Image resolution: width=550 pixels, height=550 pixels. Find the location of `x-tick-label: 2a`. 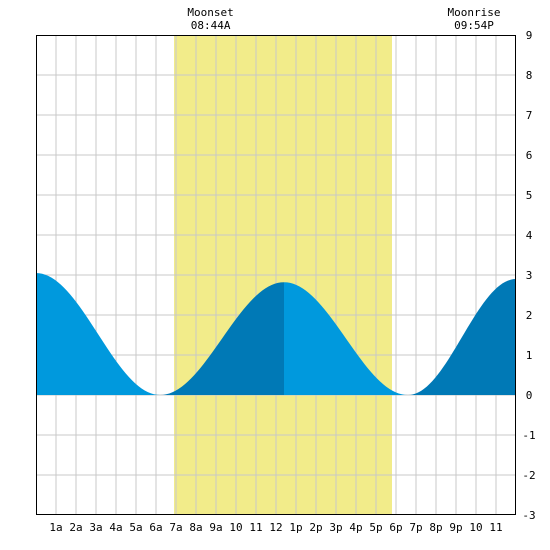

x-tick-label: 2a is located at coordinates (75, 527).